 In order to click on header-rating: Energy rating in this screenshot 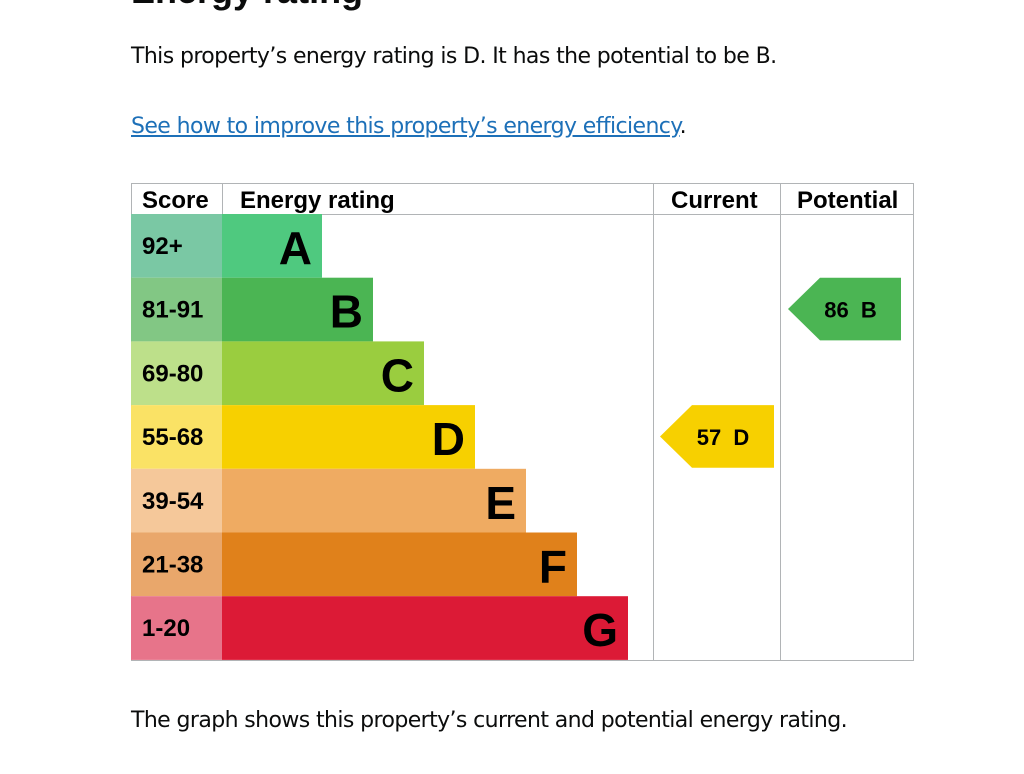, I will do `click(317, 200)`.